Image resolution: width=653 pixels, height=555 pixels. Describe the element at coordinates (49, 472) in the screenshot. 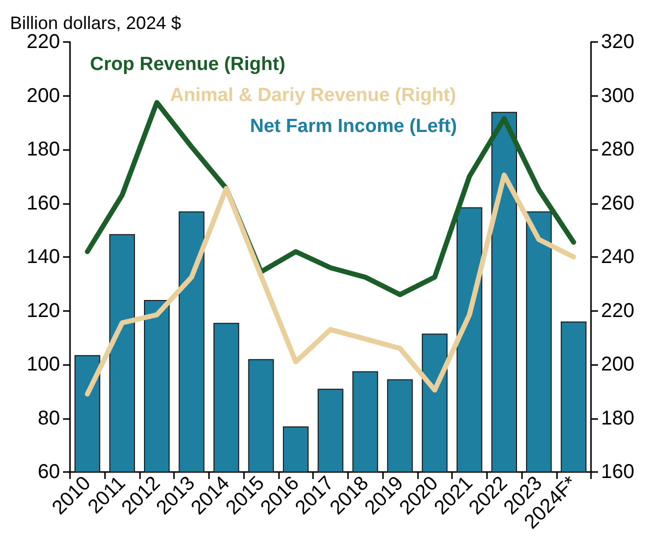

I see `y-tick-label: 60` at that location.